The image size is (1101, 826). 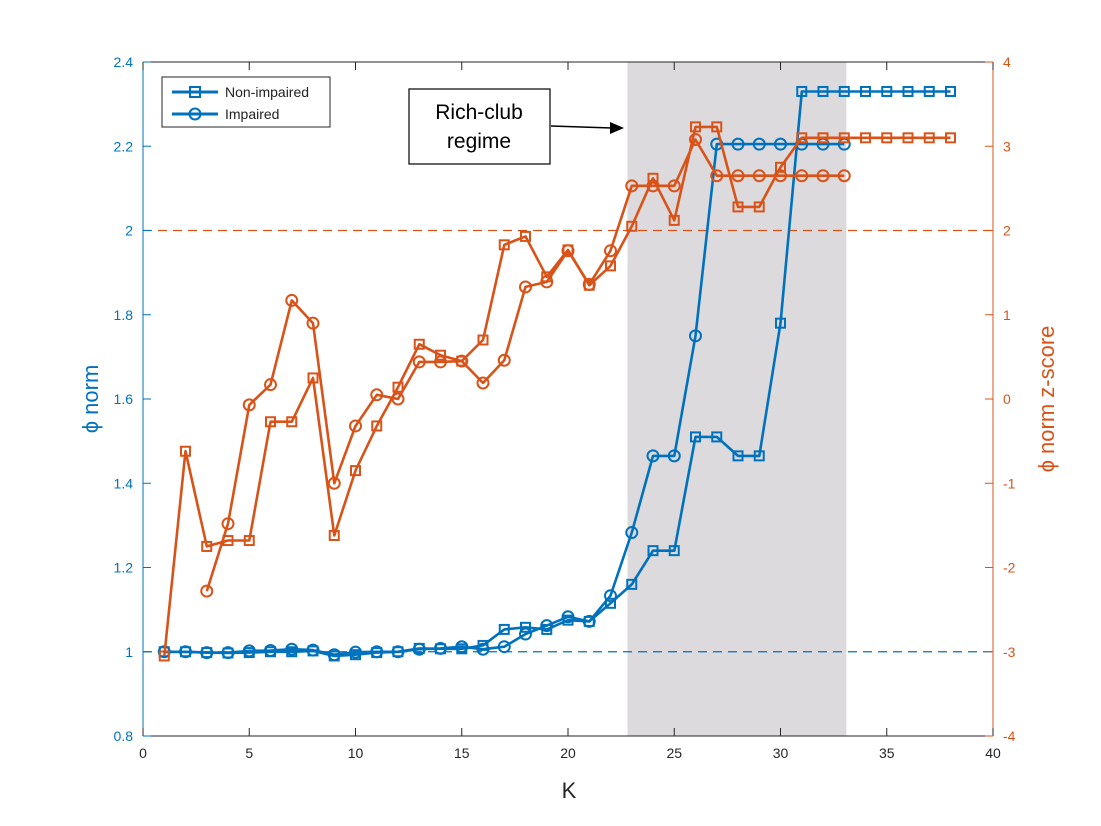 I want to click on x-tick-label: 5, so click(x=249, y=753).